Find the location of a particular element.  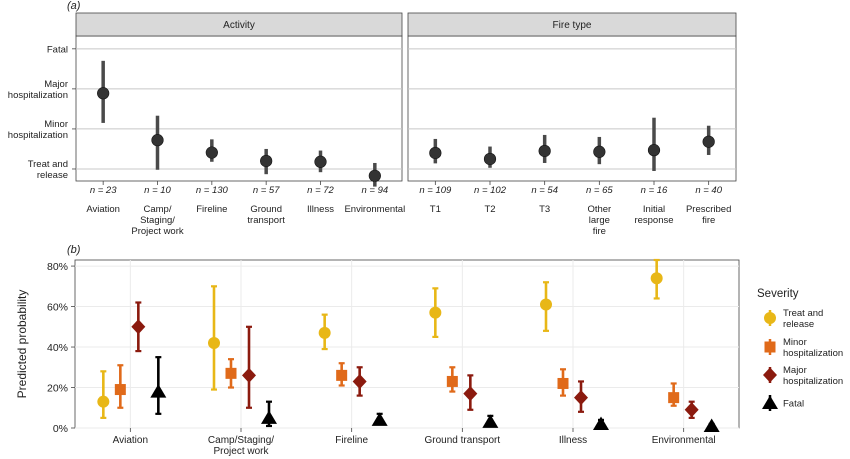

sample-size-label: n = 23 is located at coordinates (103, 190).